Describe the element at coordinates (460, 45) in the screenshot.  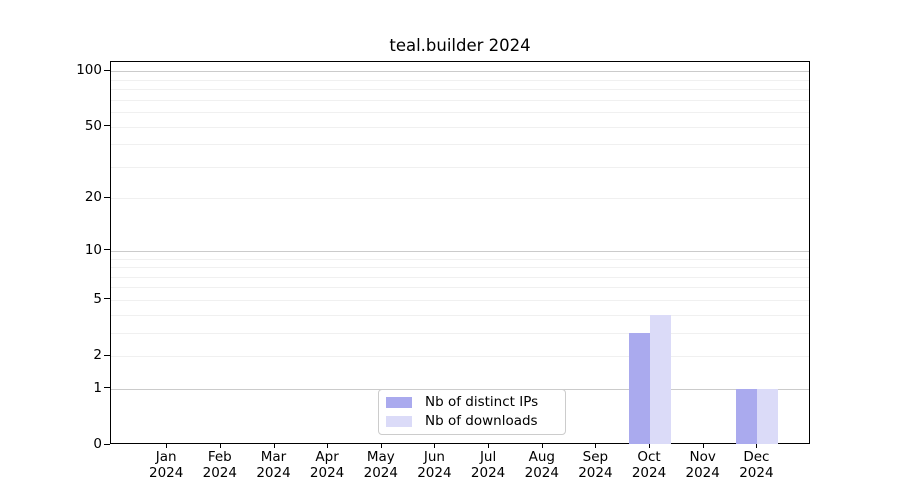
I see `chart-title: teal.builder 2024` at that location.